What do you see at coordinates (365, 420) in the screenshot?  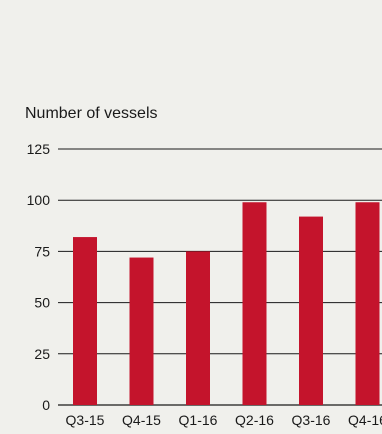 I see `x-tick-label: Q4-16` at bounding box center [365, 420].